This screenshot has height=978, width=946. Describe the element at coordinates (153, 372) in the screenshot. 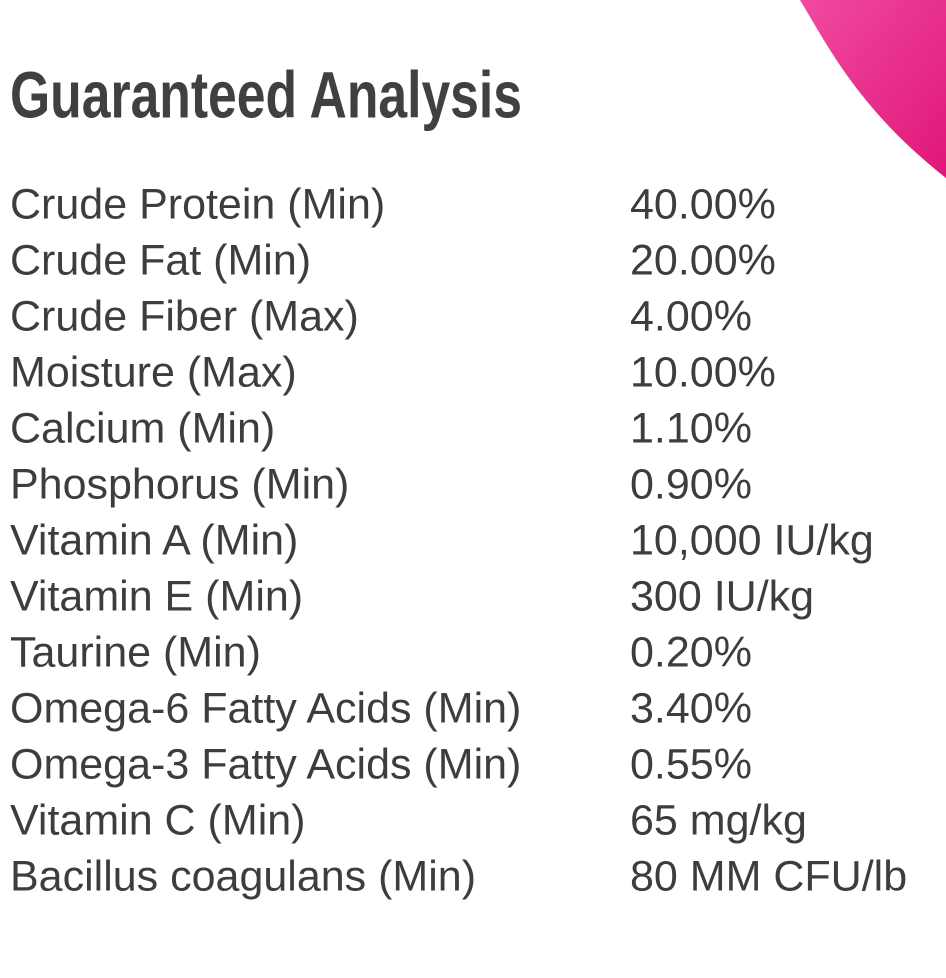

I see `nutrient-name: Moisture (Max)` at that location.